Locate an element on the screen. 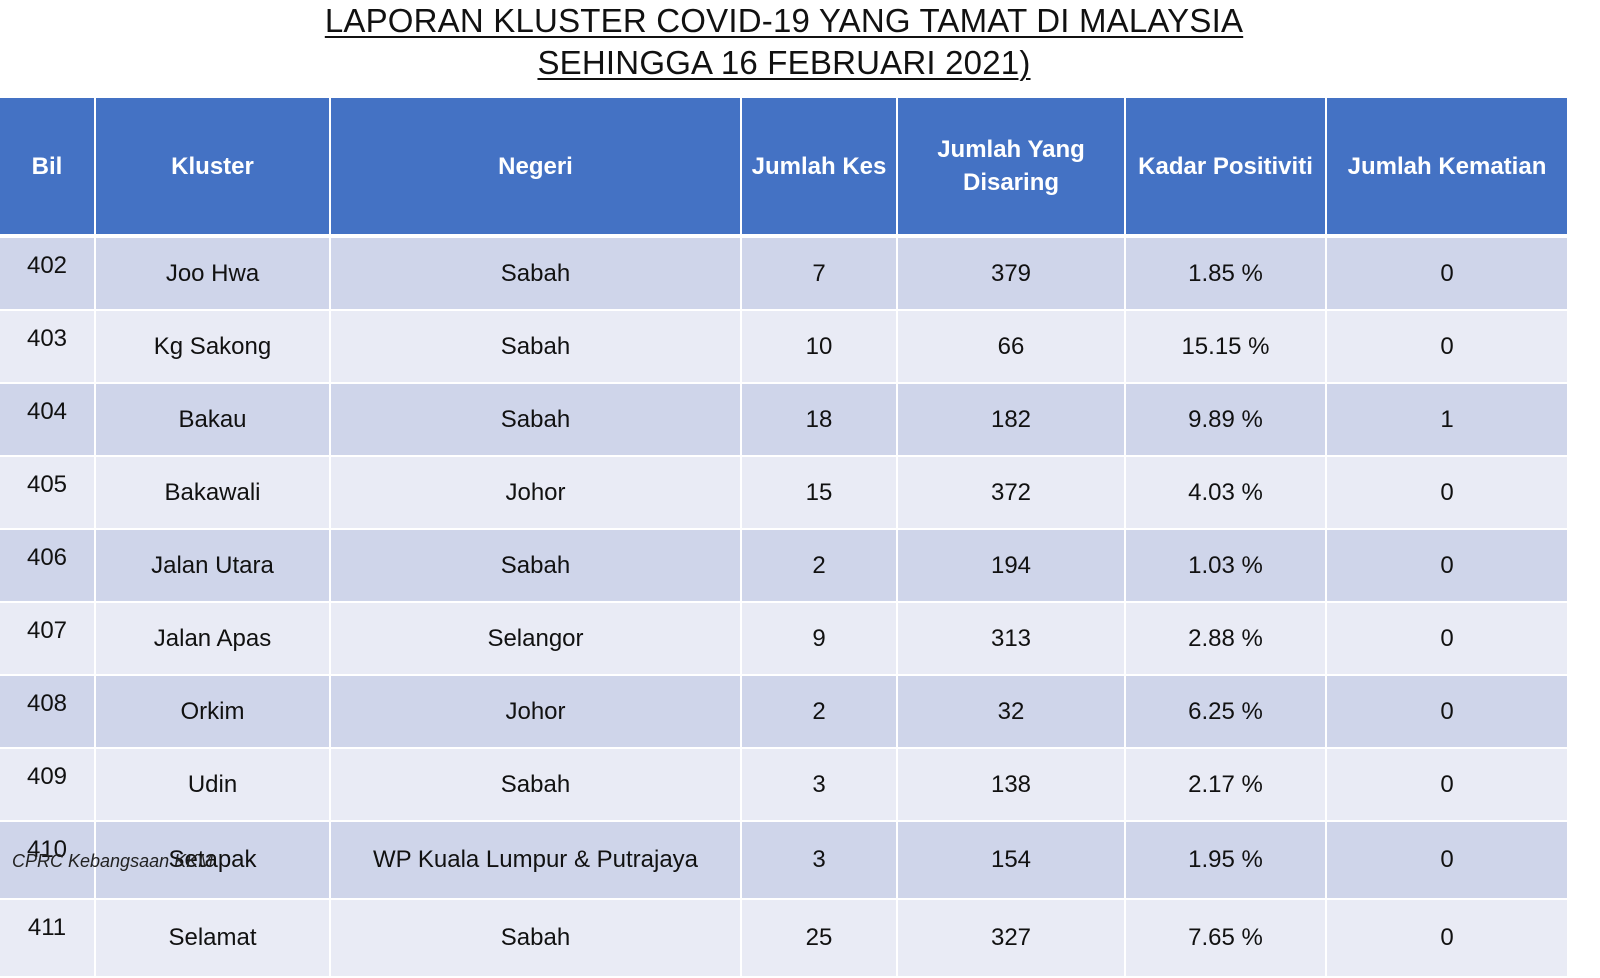  cell-bil: 404 is located at coordinates (48, 420).